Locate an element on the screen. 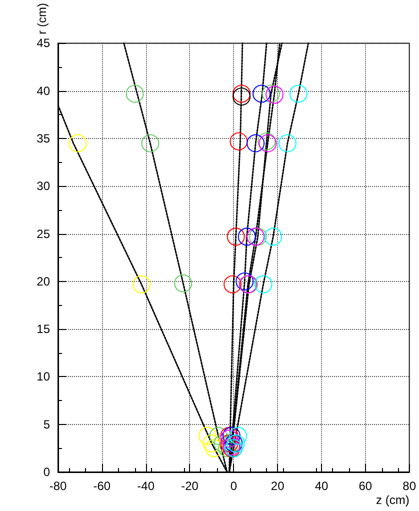 The image size is (419, 511). x-axis-title: z (cm) is located at coordinates (393, 500).